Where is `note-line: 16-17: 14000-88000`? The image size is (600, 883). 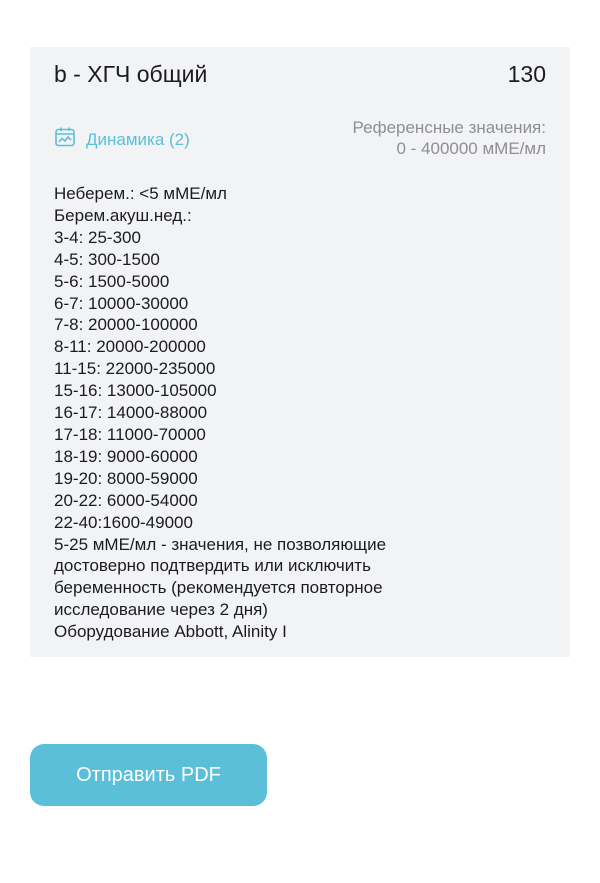 note-line: 16-17: 14000-88000 is located at coordinates (131, 413).